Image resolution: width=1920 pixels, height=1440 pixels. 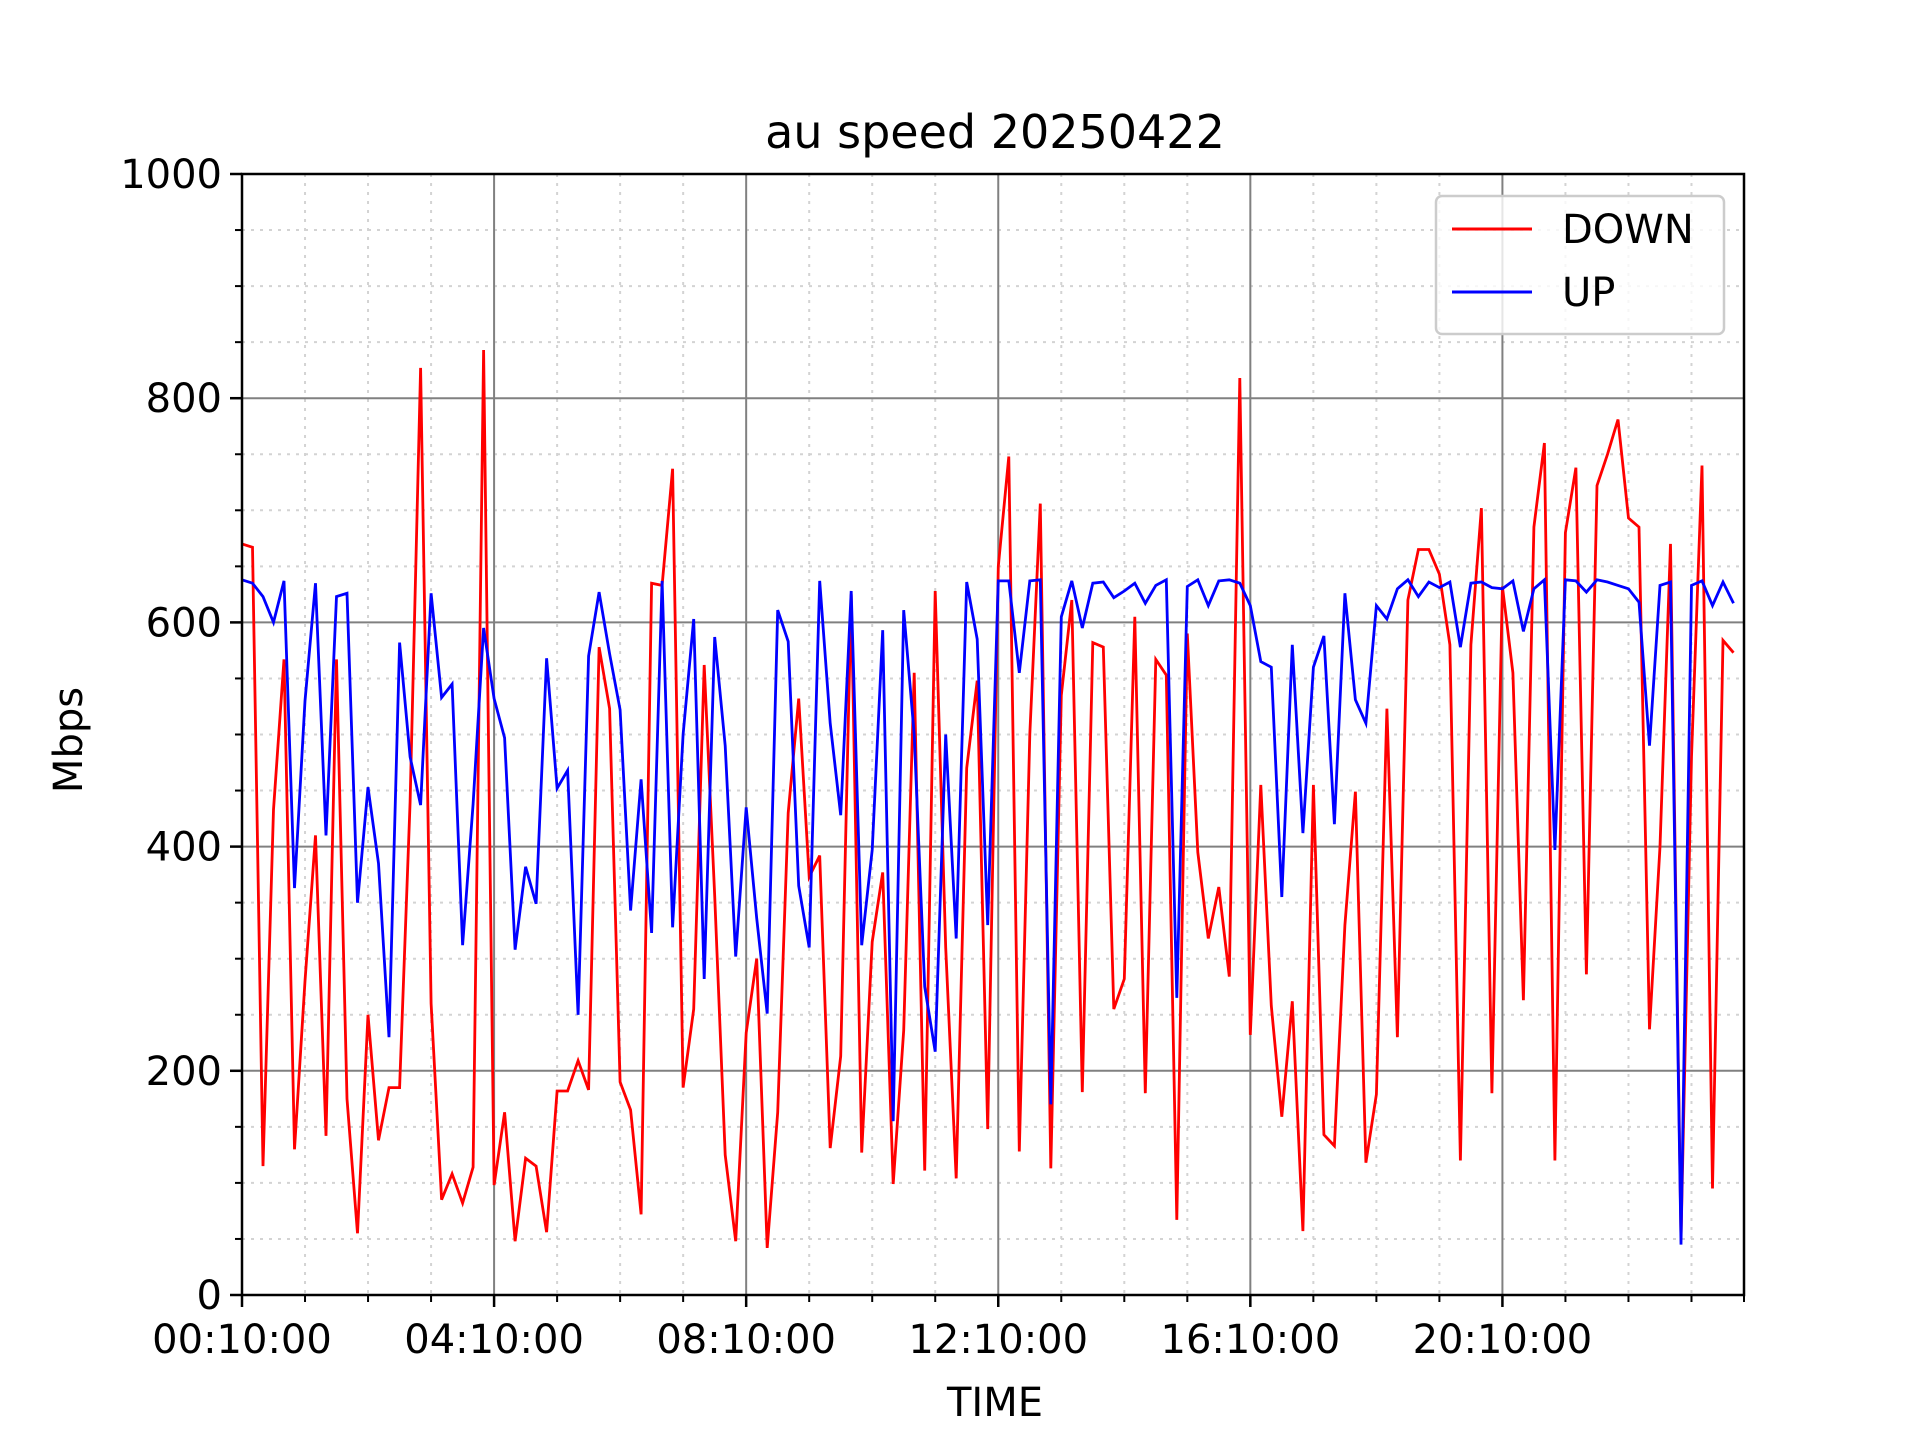 I want to click on y-tick-label: 400, so click(x=184, y=848).